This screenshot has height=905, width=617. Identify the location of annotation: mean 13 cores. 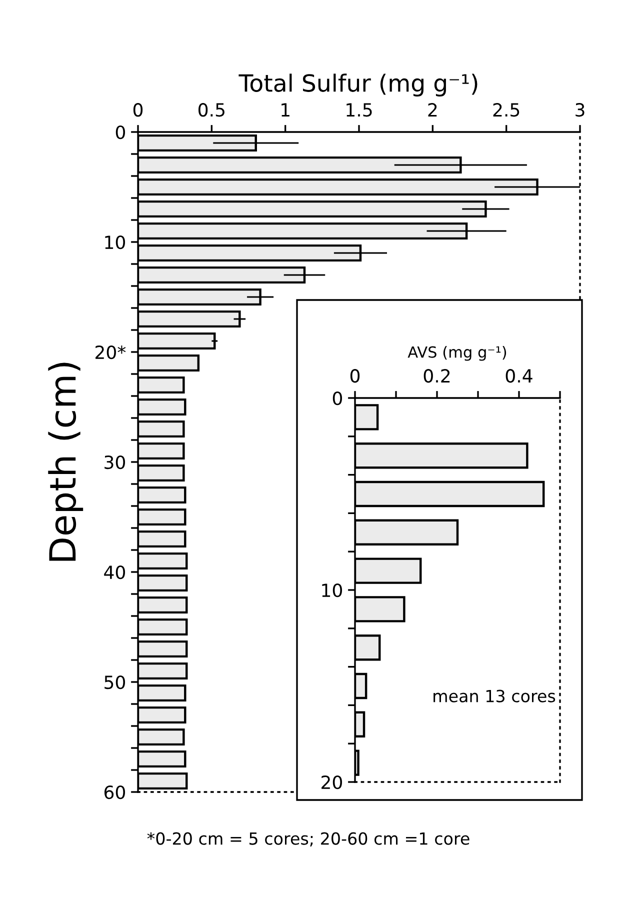
(495, 696).